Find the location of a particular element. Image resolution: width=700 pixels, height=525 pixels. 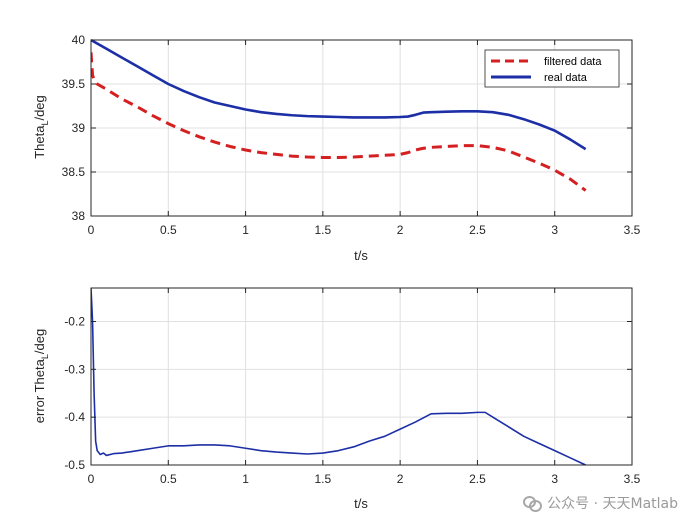

y-tick-label: 40 is located at coordinates (79, 40).